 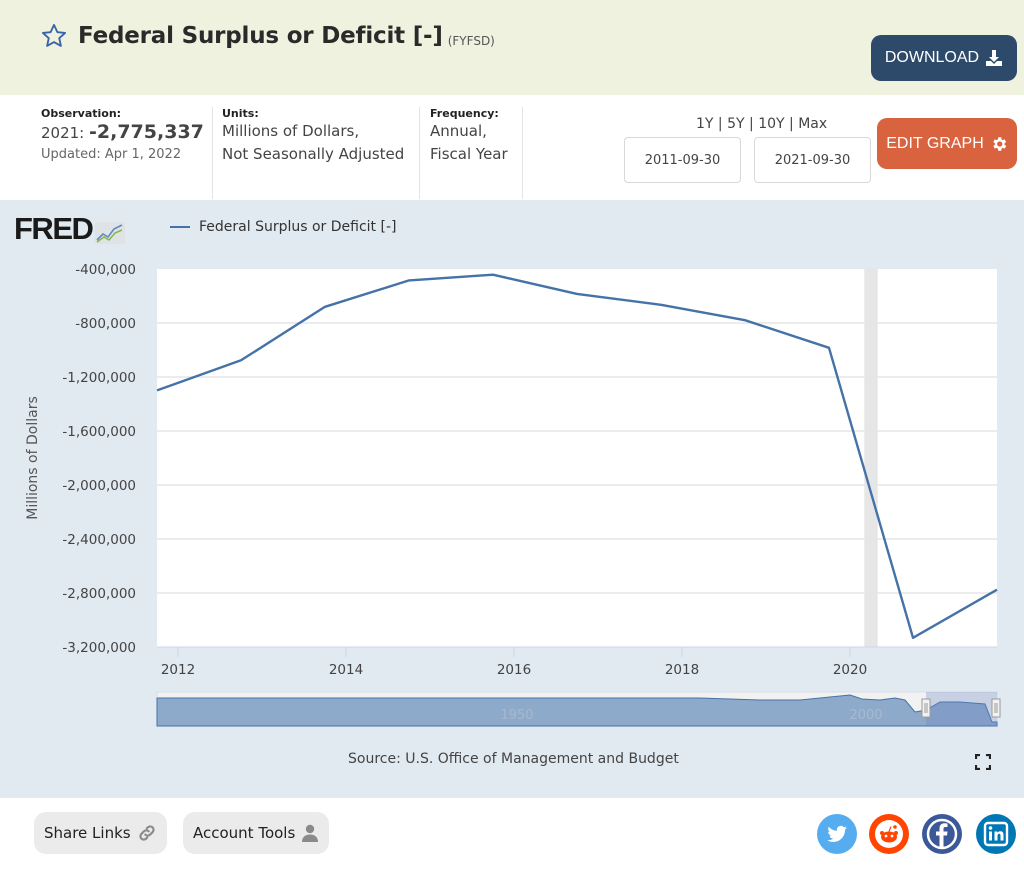 What do you see at coordinates (99, 594) in the screenshot?
I see `y-tick-label: -2,800,000` at bounding box center [99, 594].